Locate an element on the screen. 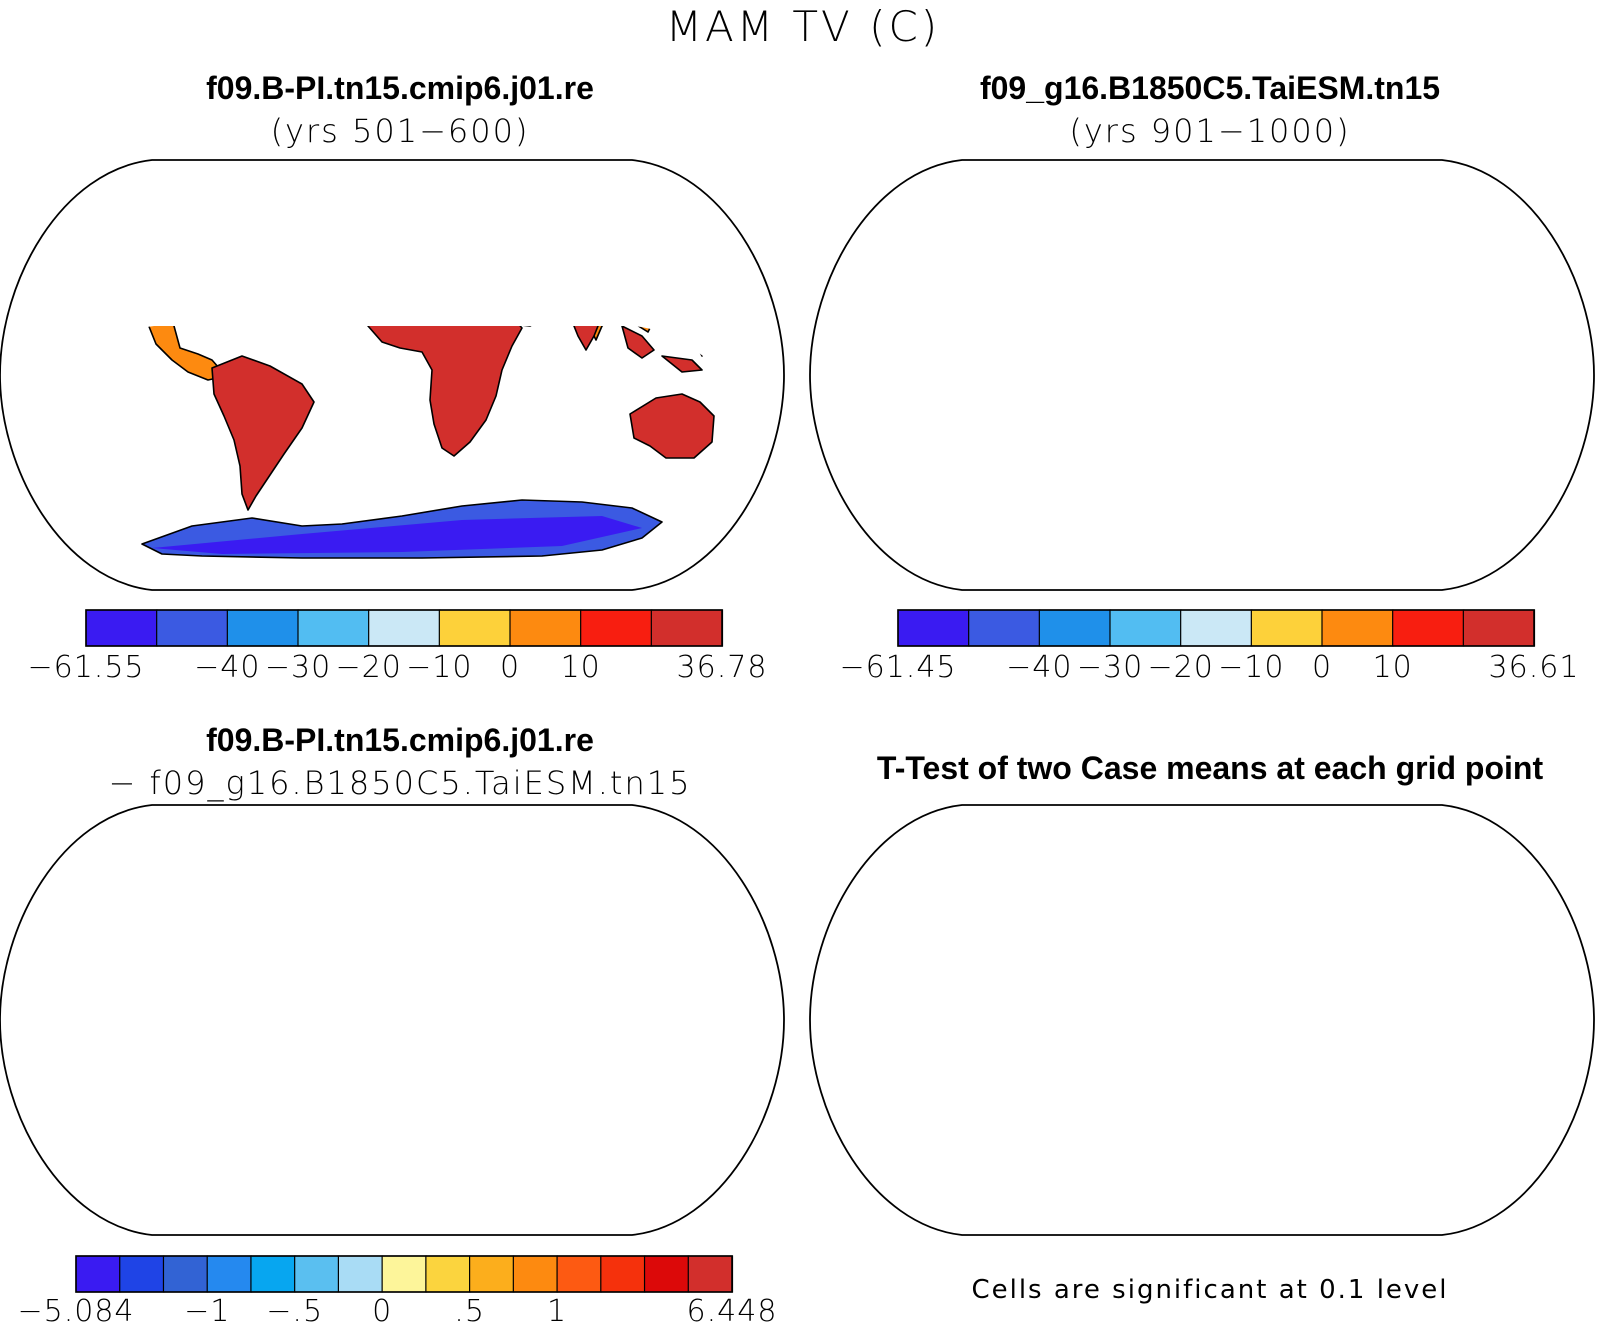 The width and height of the screenshot is (1606, 1329). panel1-colorbar-ticks: −61.55 −40 −30 −20 −10 0 10 36.78 is located at coordinates (396, 670).